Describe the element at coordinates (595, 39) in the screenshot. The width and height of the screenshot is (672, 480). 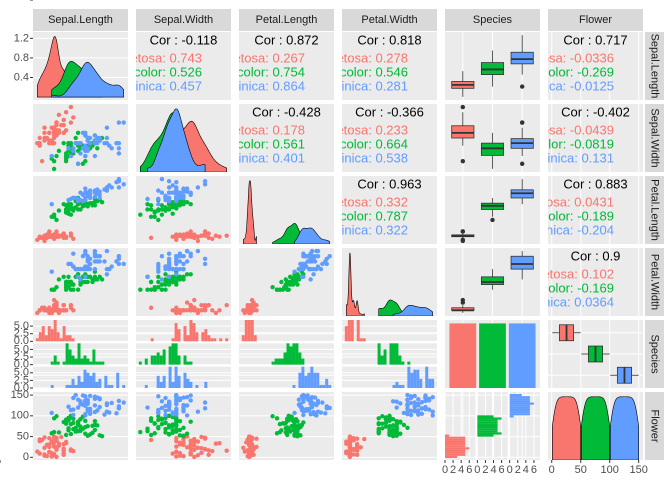
I see `correlation: Cor : 0.717` at that location.